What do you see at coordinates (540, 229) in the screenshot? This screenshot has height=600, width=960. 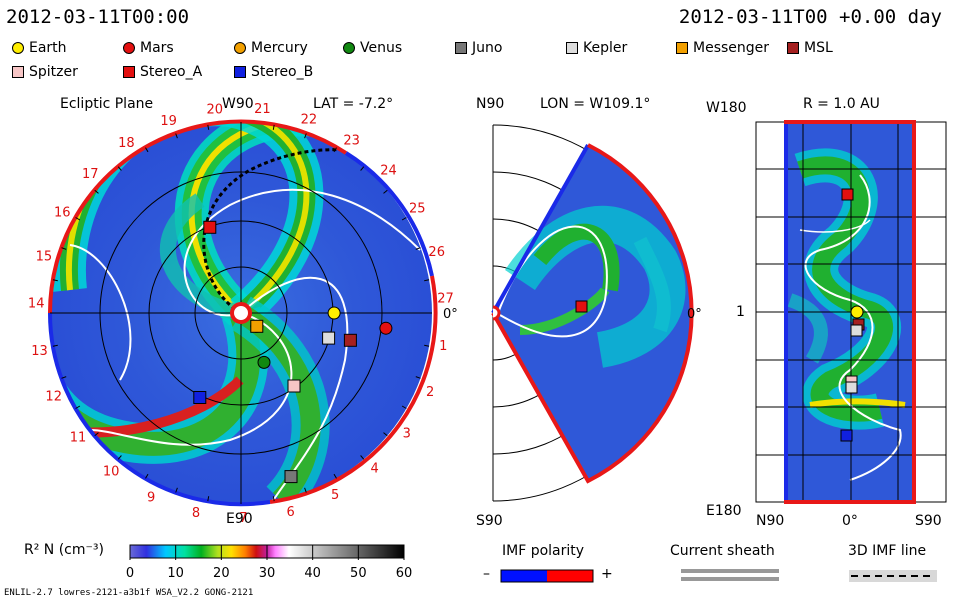 I see `wedge-edge-blue` at bounding box center [540, 229].